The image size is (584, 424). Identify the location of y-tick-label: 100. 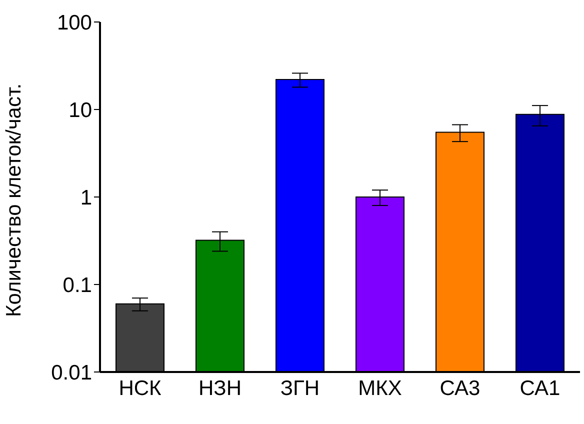
(74, 22).